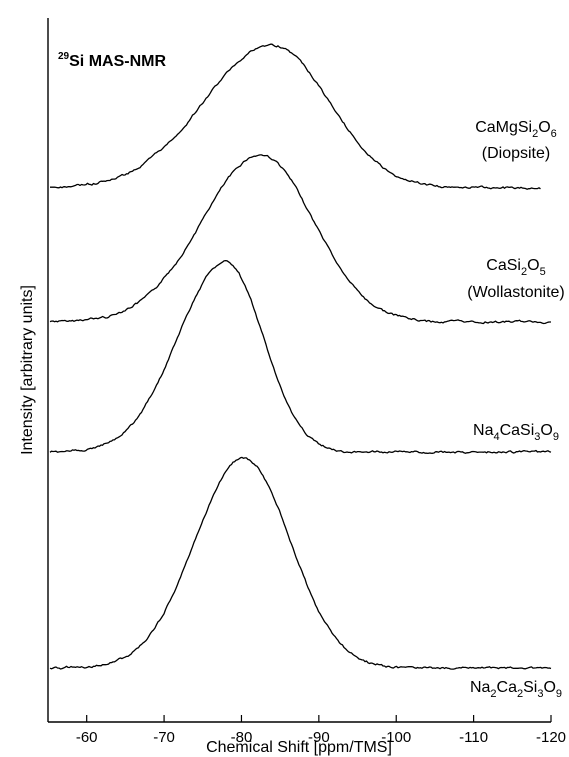 The height and width of the screenshot is (757, 569). What do you see at coordinates (164, 737) in the screenshot?
I see `x-tick-label: -70` at bounding box center [164, 737].